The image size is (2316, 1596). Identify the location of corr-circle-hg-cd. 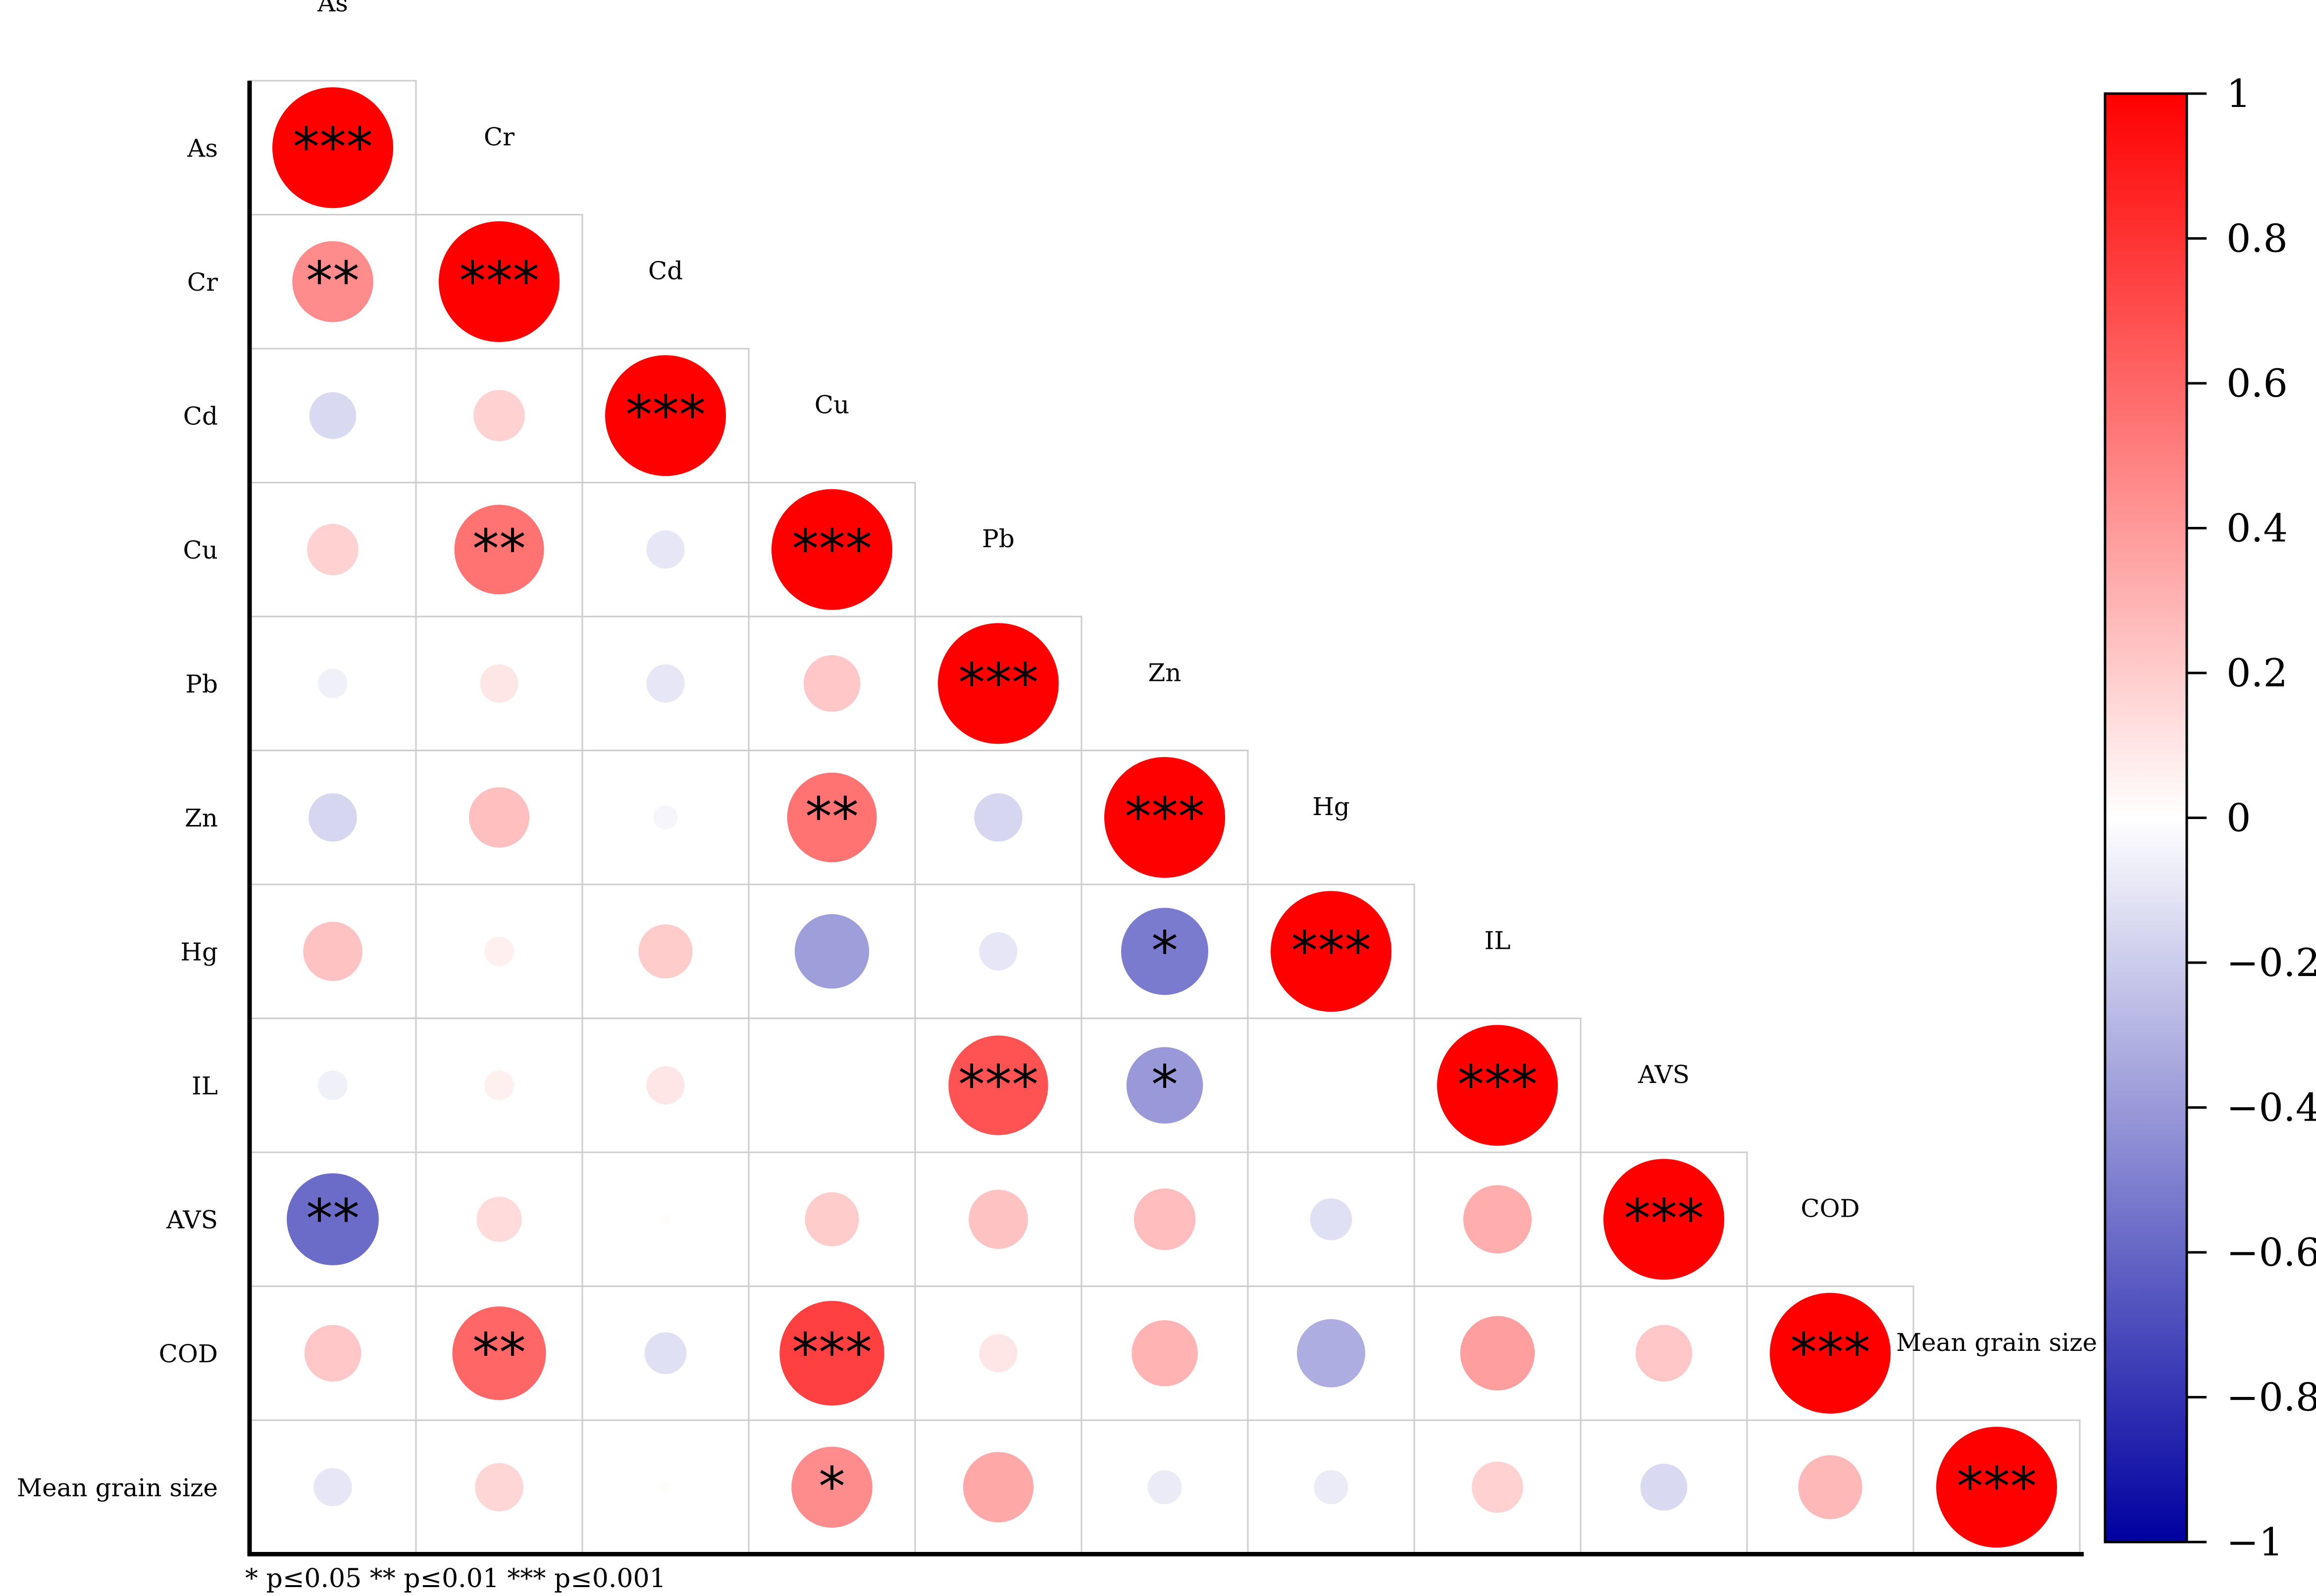
(665, 951).